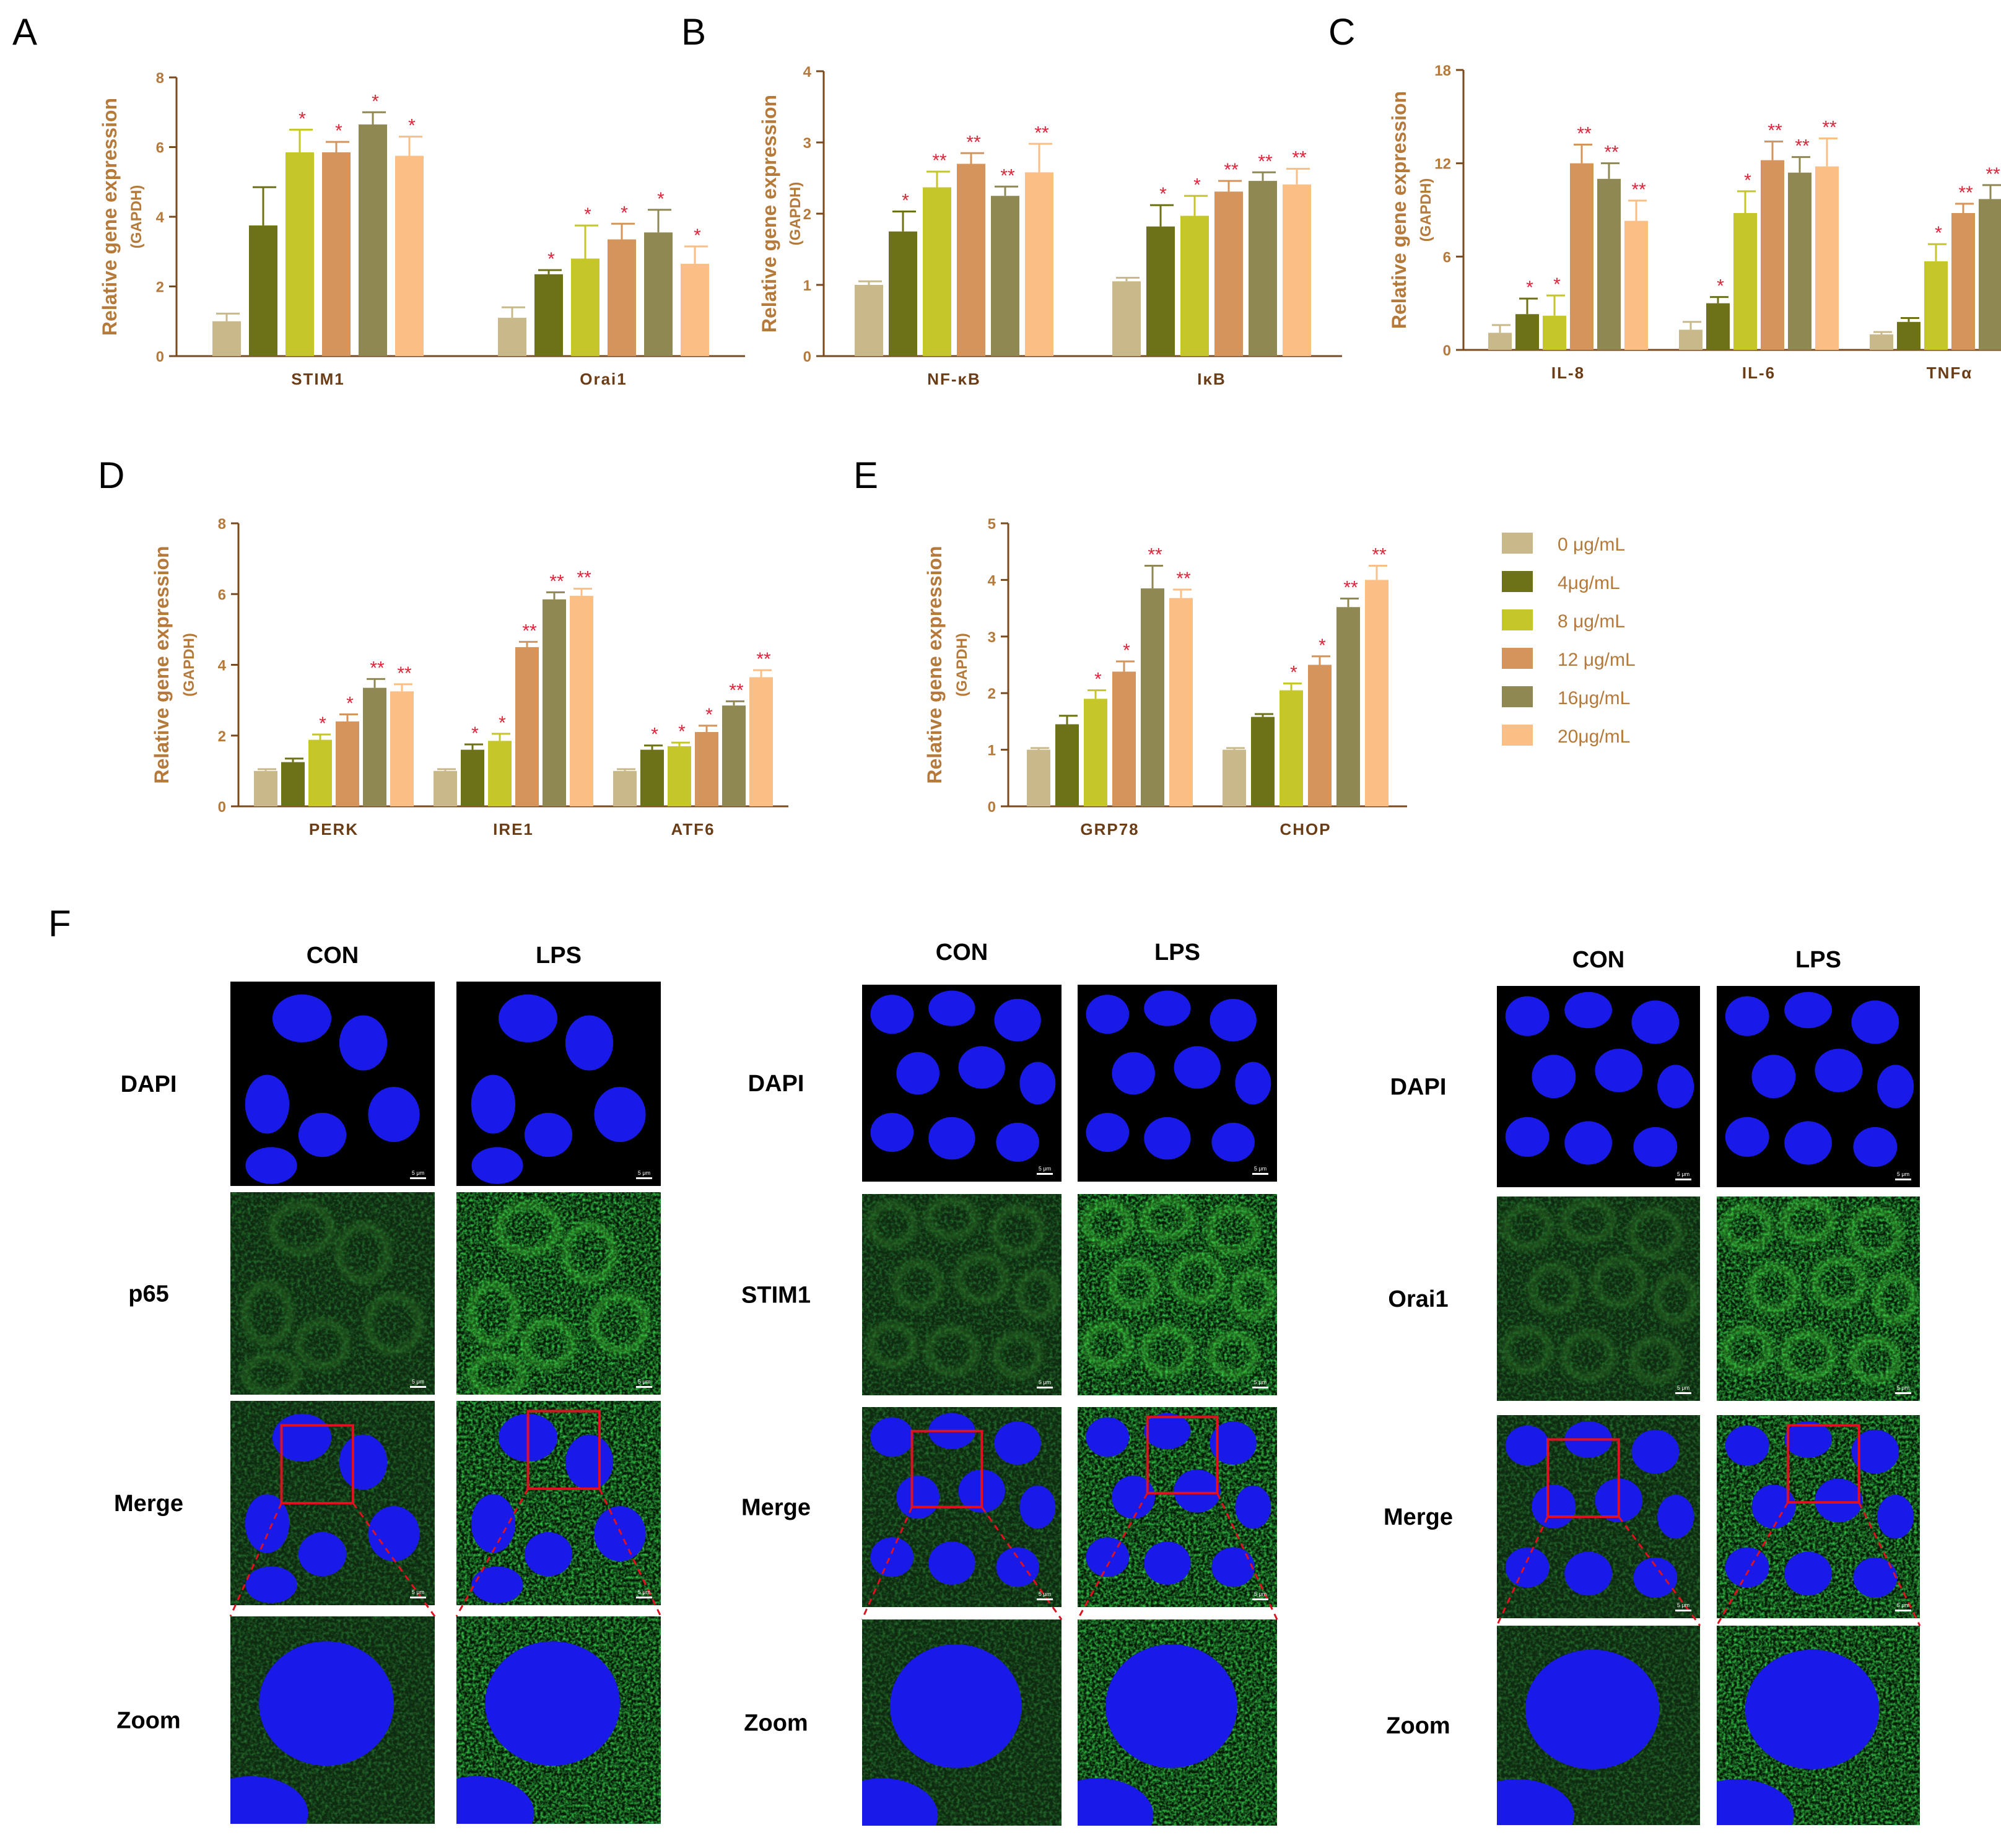 The width and height of the screenshot is (2001, 1848). Describe the element at coordinates (160, 78) in the screenshot. I see `y-tick-label: 8` at that location.